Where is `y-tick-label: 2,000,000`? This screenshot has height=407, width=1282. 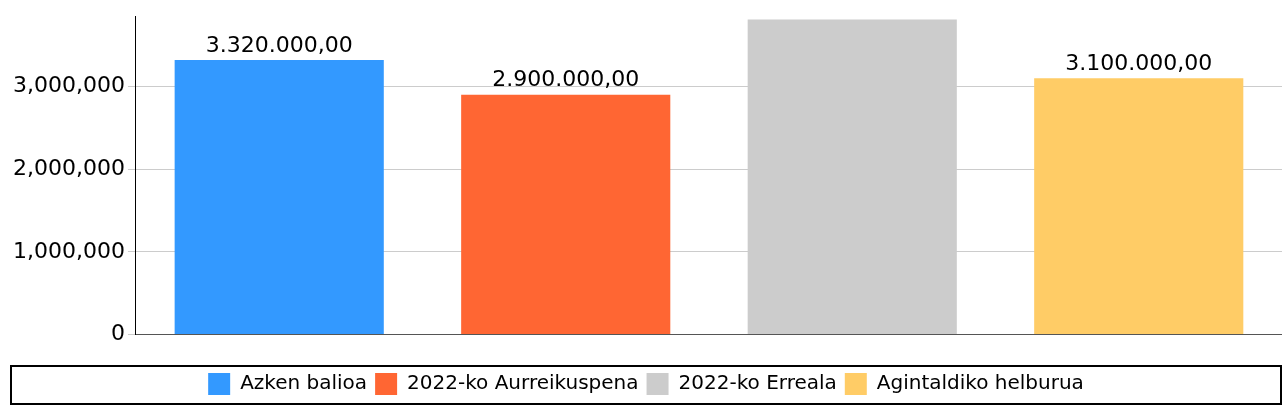
y-tick-label: 2,000,000 is located at coordinates (69, 167).